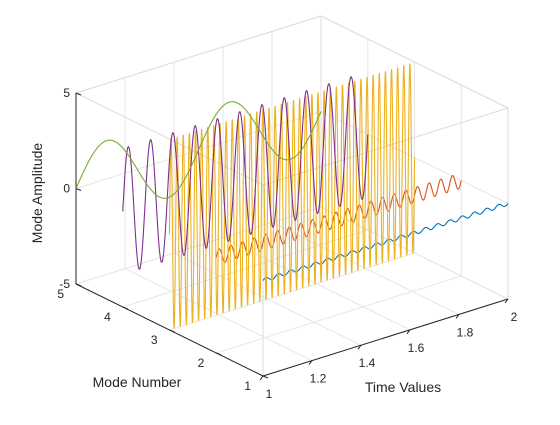 This screenshot has height=425, width=560. What do you see at coordinates (318, 379) in the screenshot?
I see `x-tick-label: 1.2` at bounding box center [318, 379].